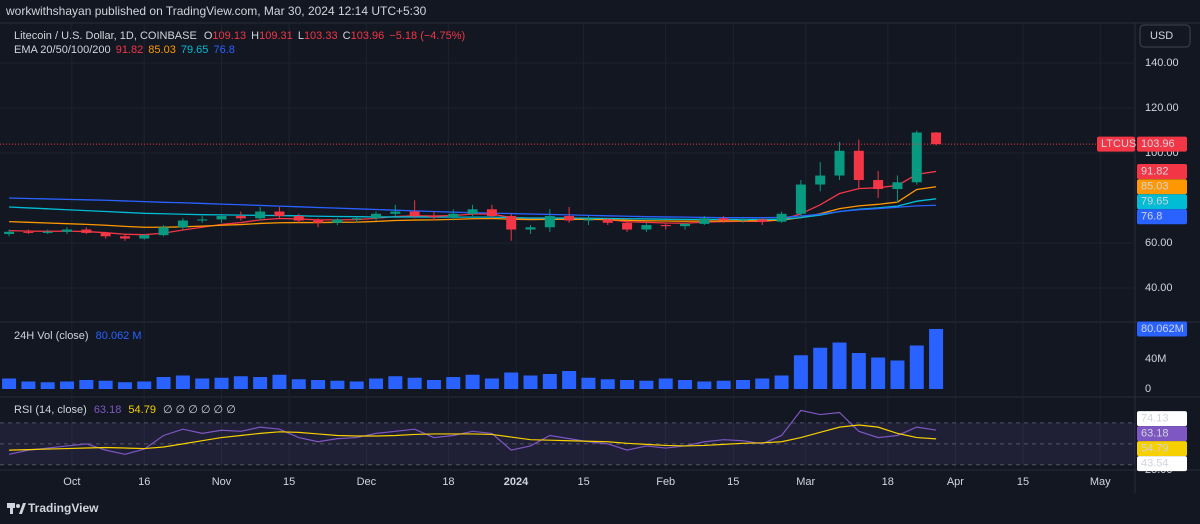  I want to click on currency-button, so click(1165, 36).